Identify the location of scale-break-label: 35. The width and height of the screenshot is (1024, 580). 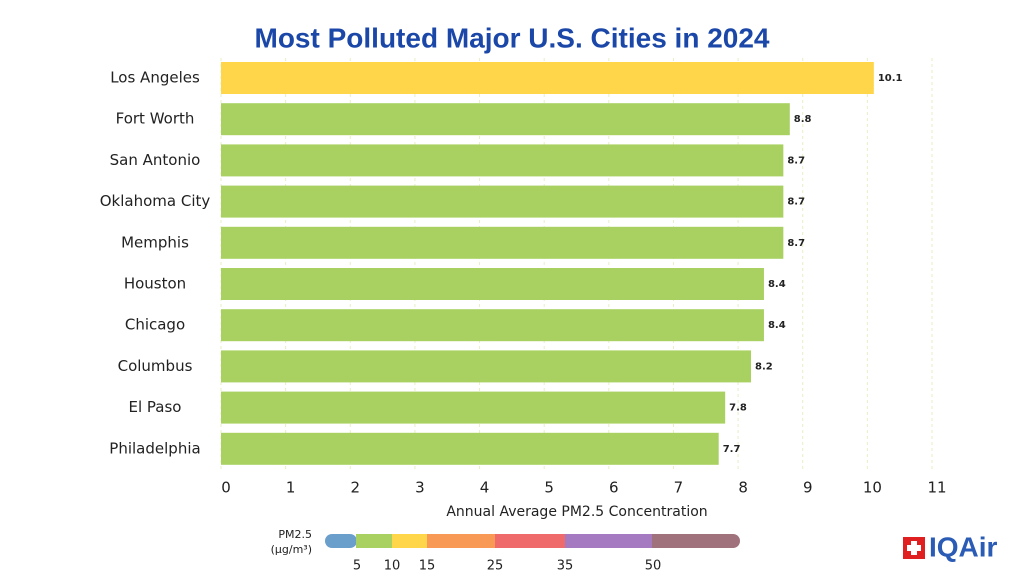
(565, 566).